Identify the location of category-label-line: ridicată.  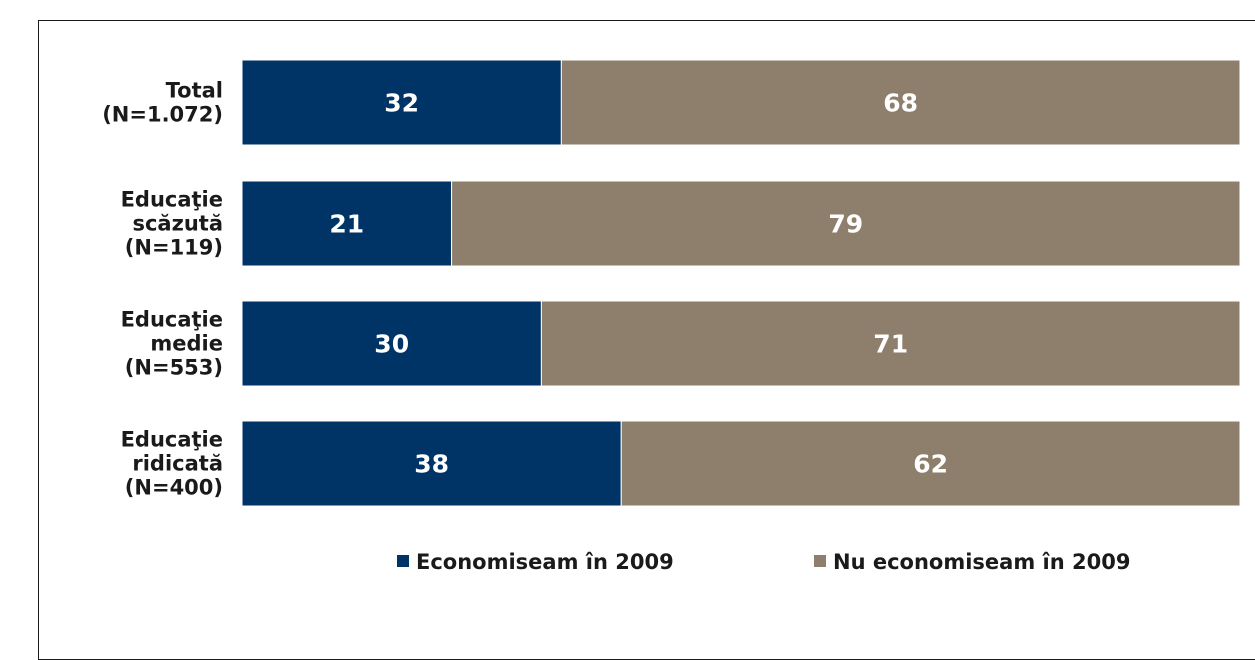
(177, 464).